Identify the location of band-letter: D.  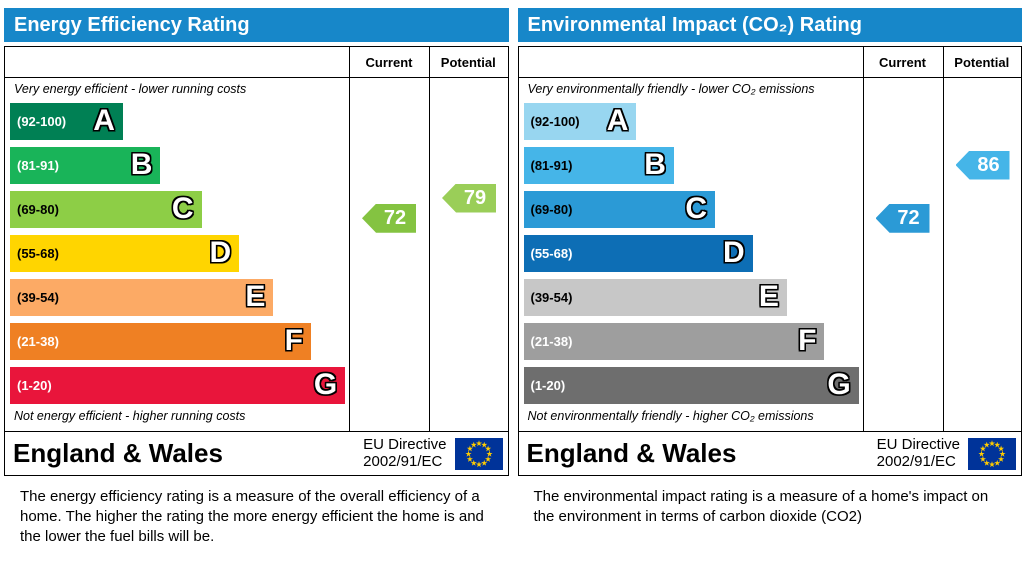
(733, 252).